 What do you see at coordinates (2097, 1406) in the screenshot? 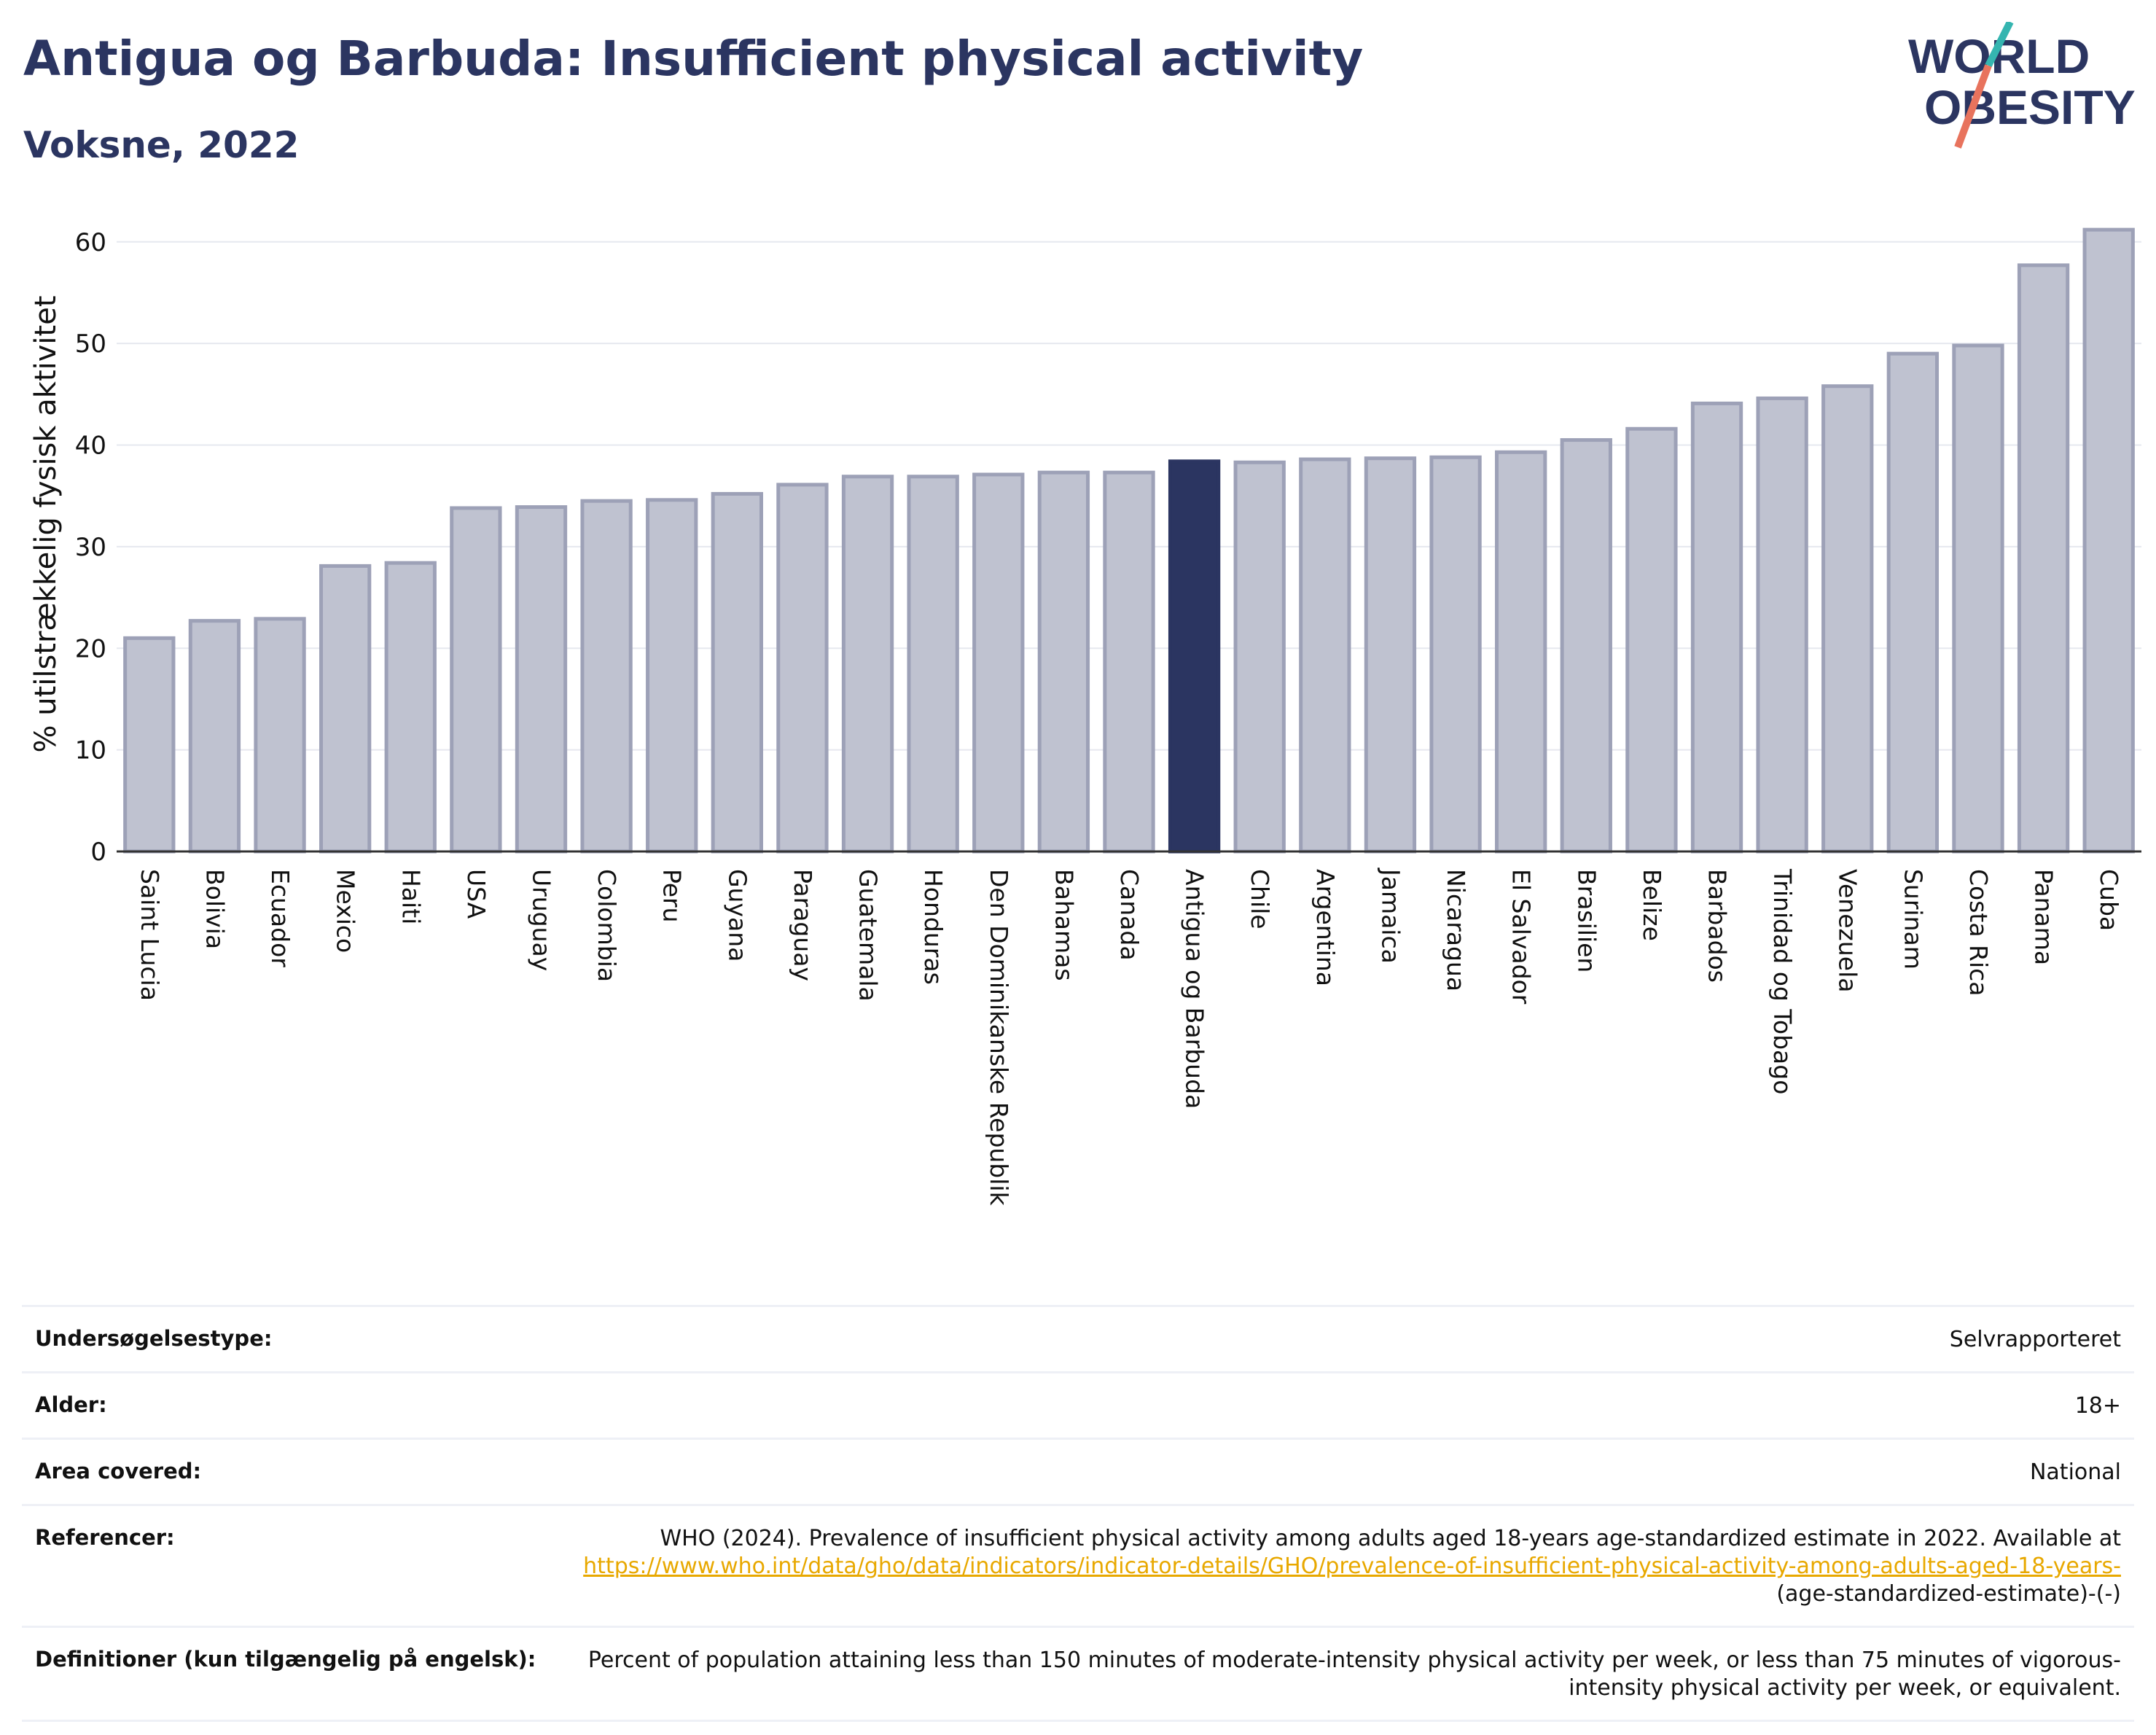
I see `info-value: 18+` at bounding box center [2097, 1406].